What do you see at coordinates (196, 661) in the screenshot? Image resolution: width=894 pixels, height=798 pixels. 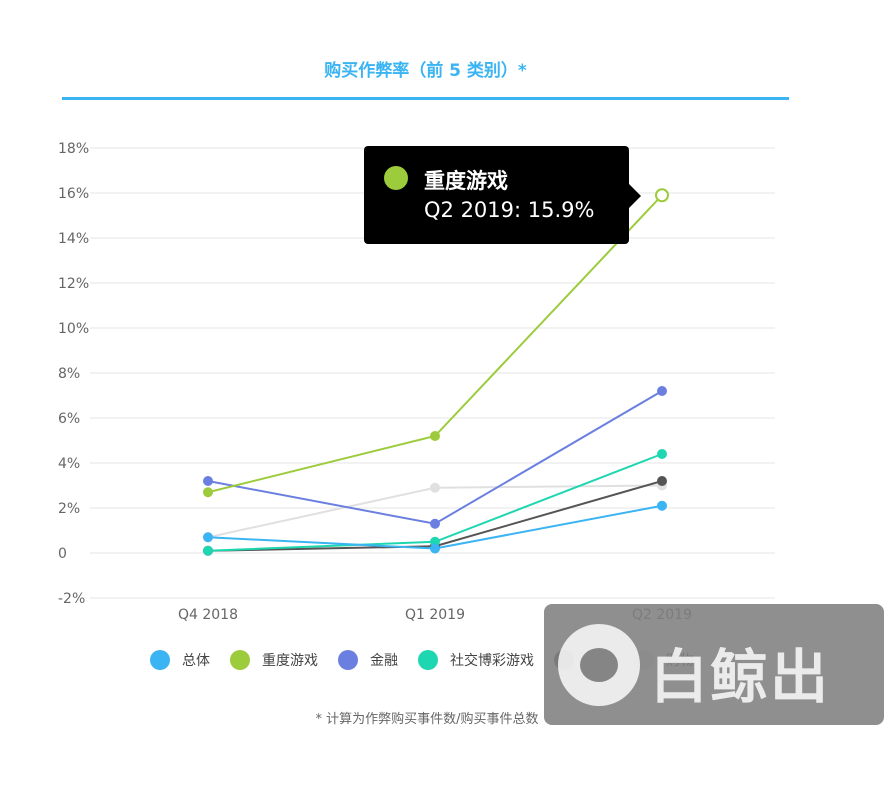 I see `legend-label: 总体` at bounding box center [196, 661].